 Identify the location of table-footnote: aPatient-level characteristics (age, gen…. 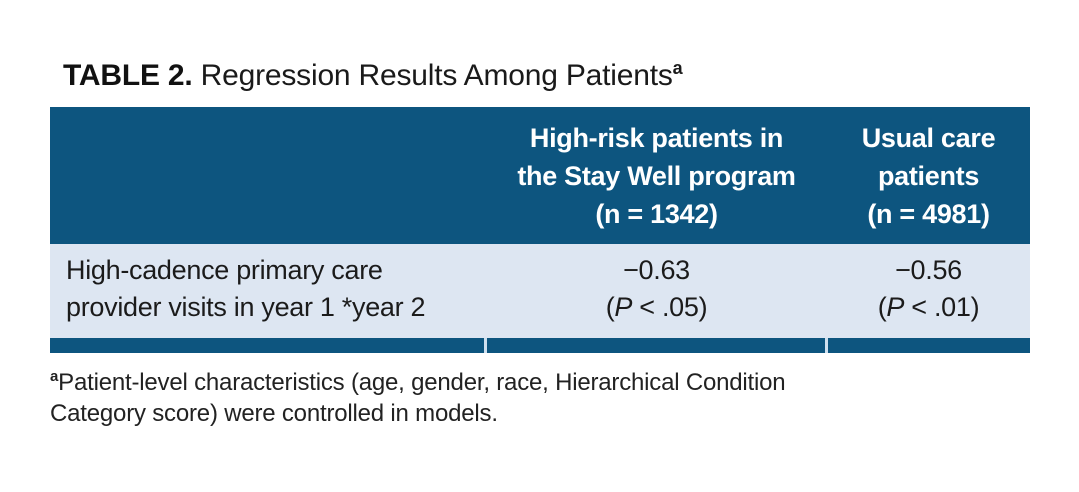
(418, 398).